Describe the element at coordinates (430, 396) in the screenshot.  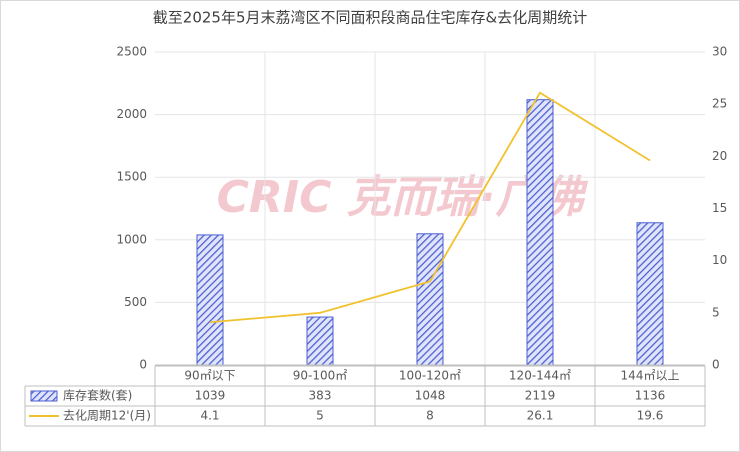
I see `table-value: 1048` at that location.